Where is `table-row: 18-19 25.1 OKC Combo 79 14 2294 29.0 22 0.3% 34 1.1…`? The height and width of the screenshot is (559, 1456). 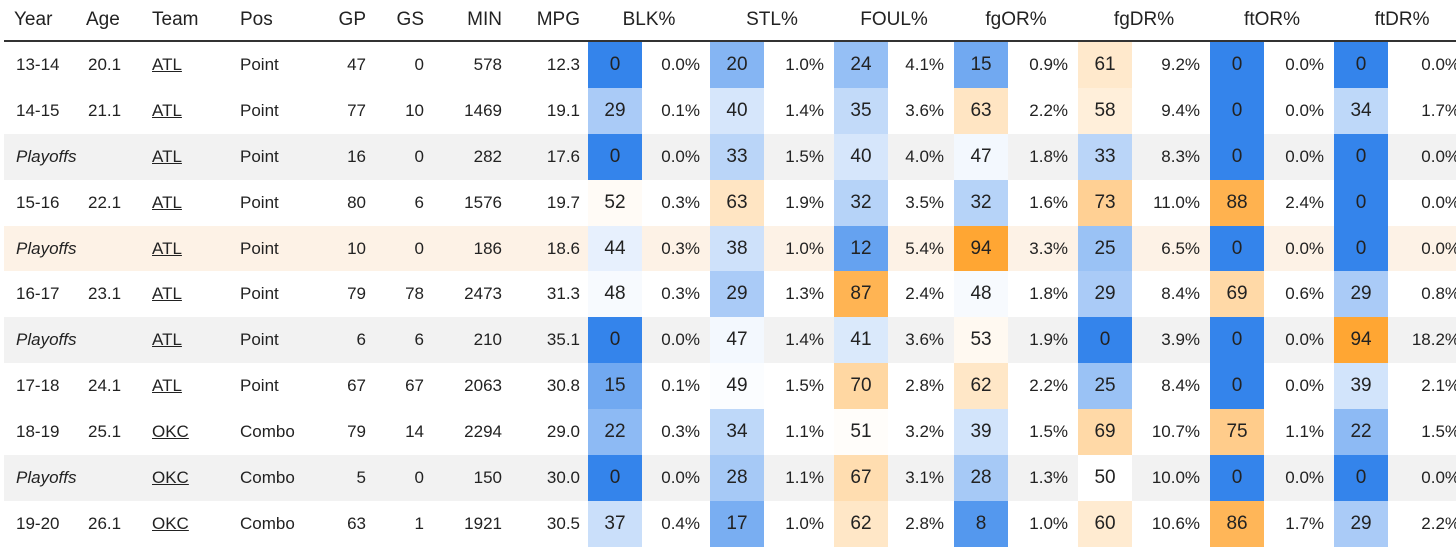 table-row: 18-19 25.1 OKC Combo 79 14 2294 29.0 22 0.3% 34 1.1… is located at coordinates (730, 432).